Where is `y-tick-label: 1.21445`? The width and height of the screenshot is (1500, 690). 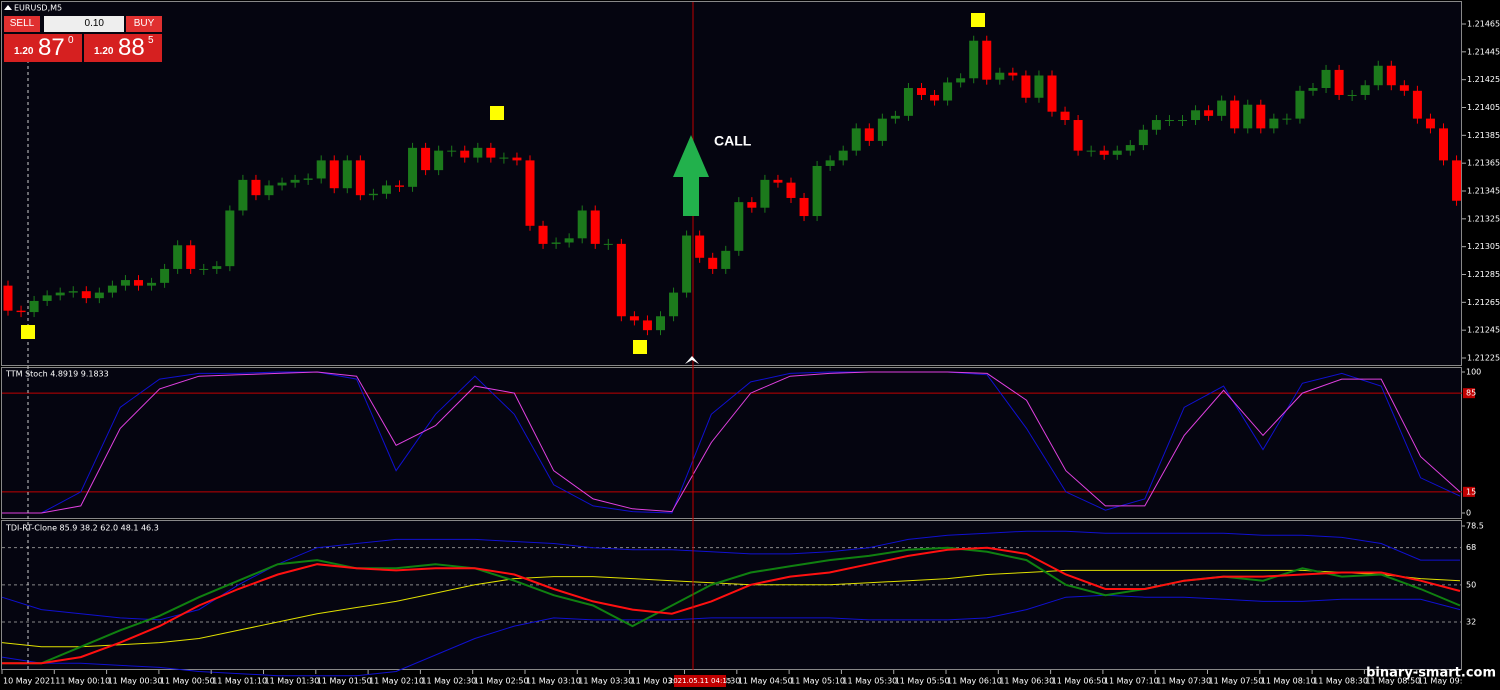
y-tick-label: 1.21445 is located at coordinates (1483, 51).